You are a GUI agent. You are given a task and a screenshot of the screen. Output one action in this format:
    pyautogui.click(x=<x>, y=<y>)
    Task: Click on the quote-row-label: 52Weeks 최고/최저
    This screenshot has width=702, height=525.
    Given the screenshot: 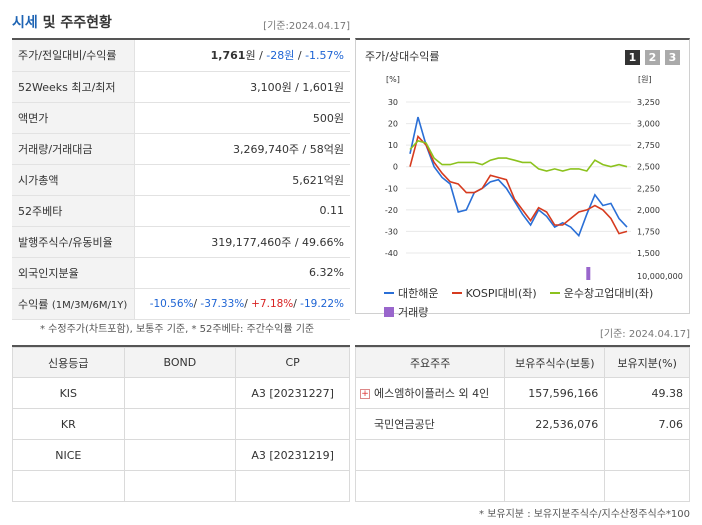 What is the action you would take?
    pyautogui.click(x=73, y=87)
    